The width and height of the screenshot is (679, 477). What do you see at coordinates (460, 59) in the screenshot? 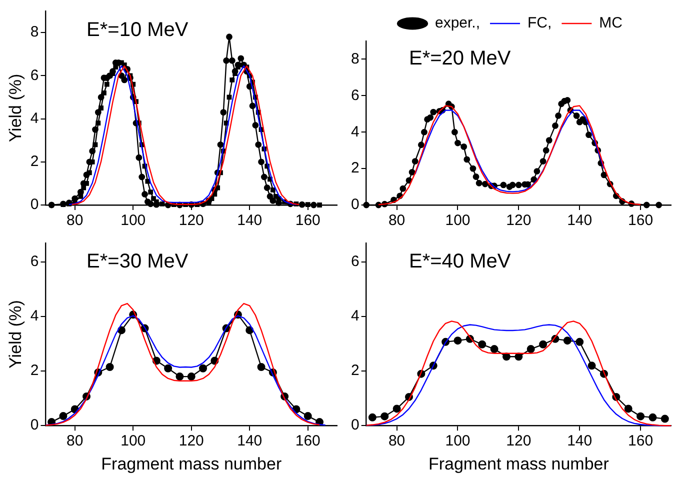
I see `annotation: E*=20 MeV` at bounding box center [460, 59].